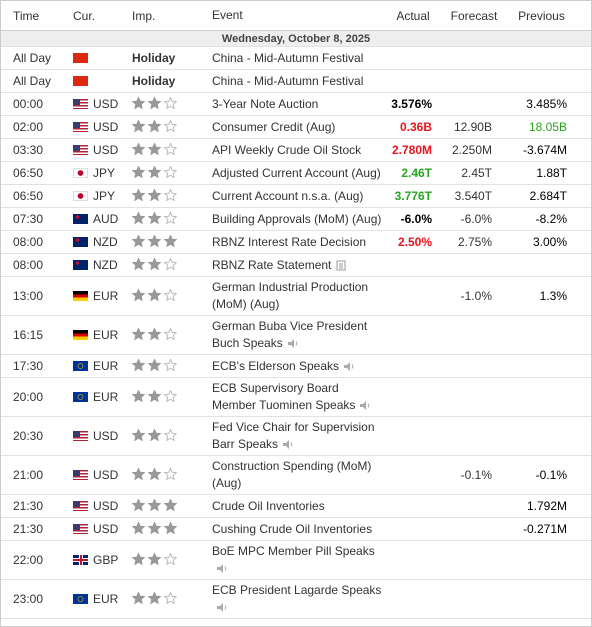  I want to click on actual: -6.0%, so click(407, 219).